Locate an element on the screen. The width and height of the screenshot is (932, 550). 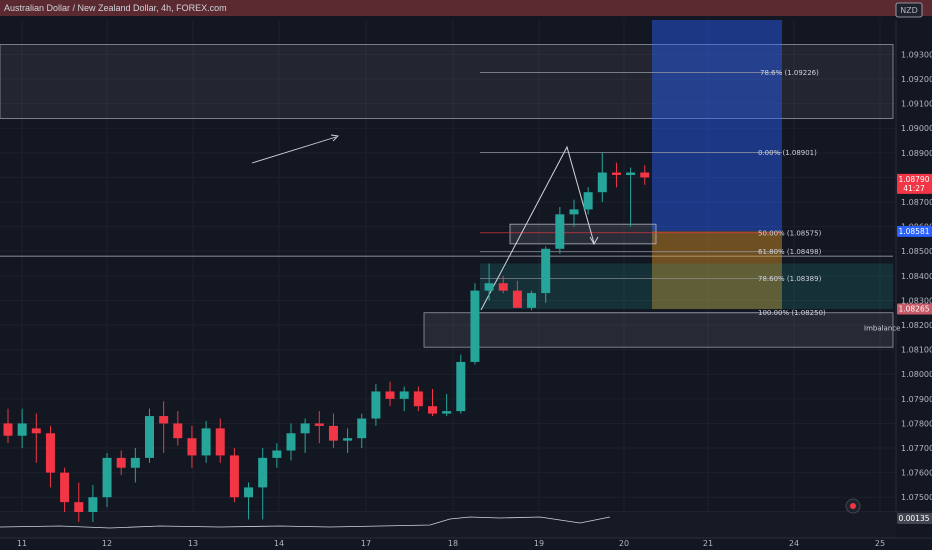
y-tick-label: 1.09100 is located at coordinates (916, 104).